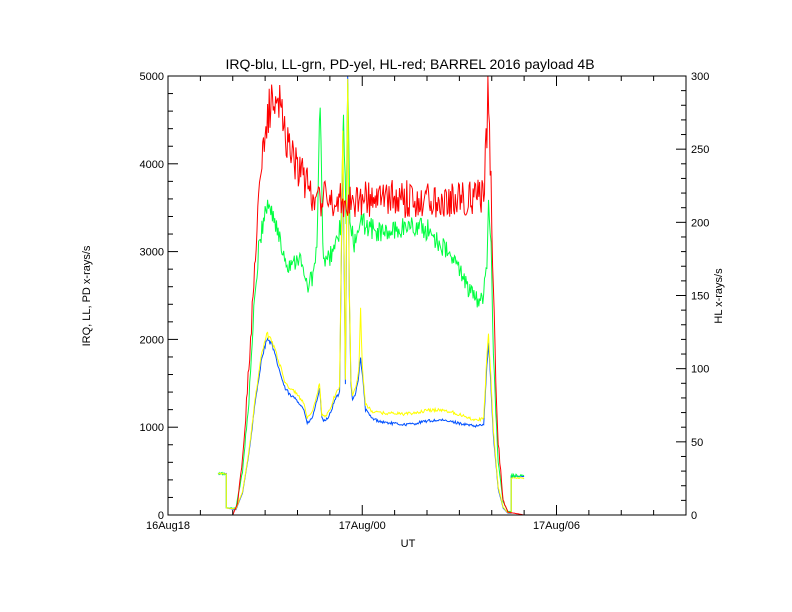 The image size is (792, 612). What do you see at coordinates (700, 77) in the screenshot?
I see `y-tick-label-right: 300` at bounding box center [700, 77].